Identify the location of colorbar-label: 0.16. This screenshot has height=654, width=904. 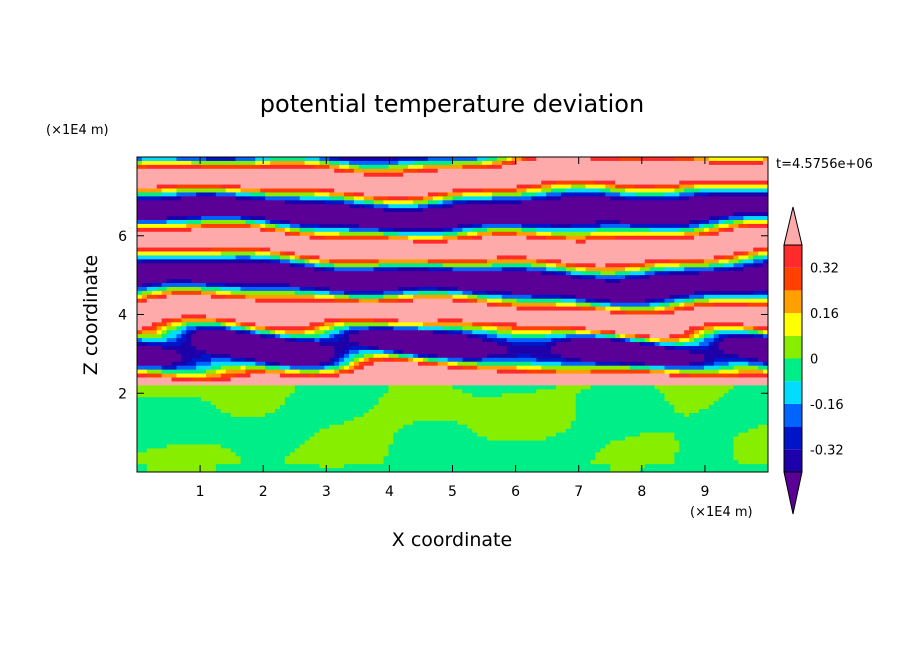
(824, 314).